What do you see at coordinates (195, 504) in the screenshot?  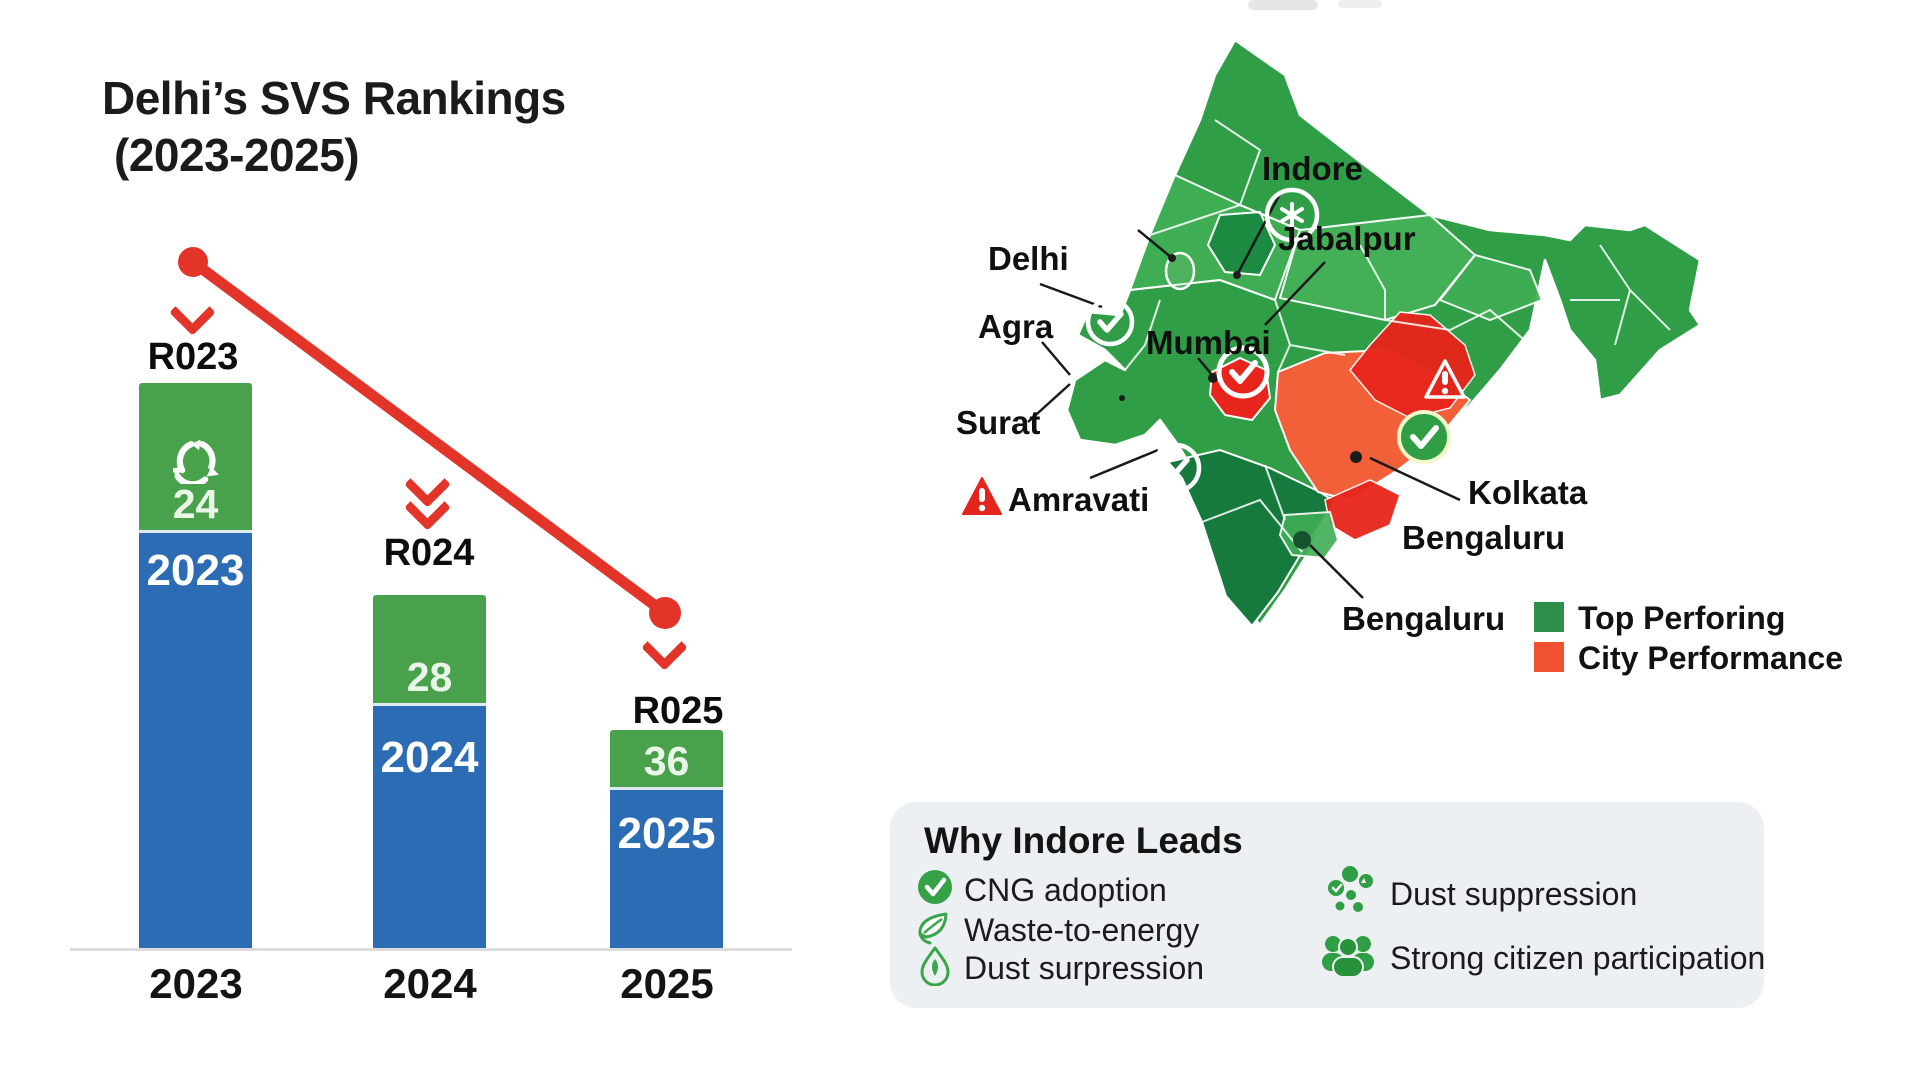 I see `bar-value: 24` at bounding box center [195, 504].